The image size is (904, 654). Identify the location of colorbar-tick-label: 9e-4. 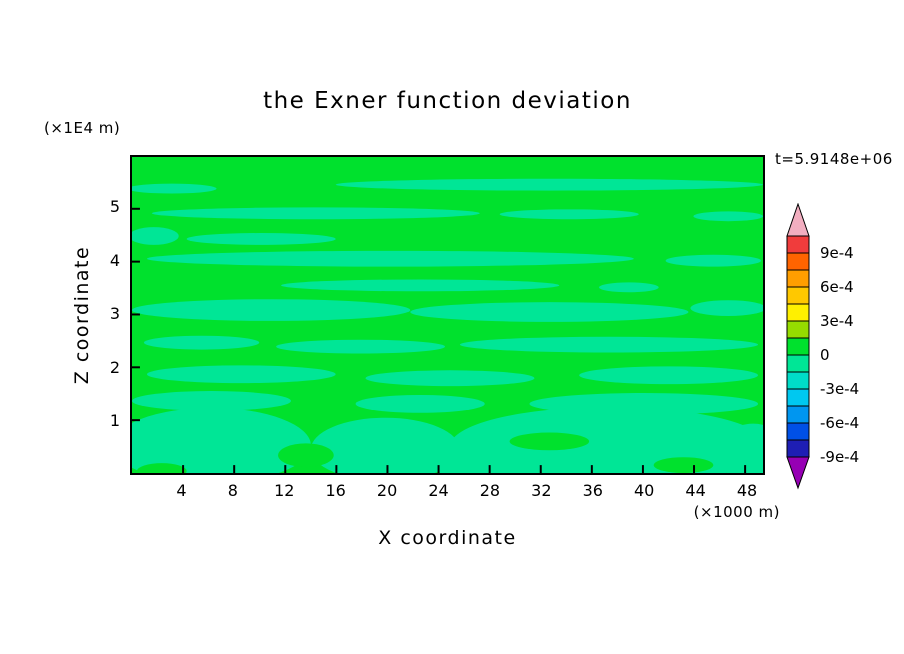
(837, 253).